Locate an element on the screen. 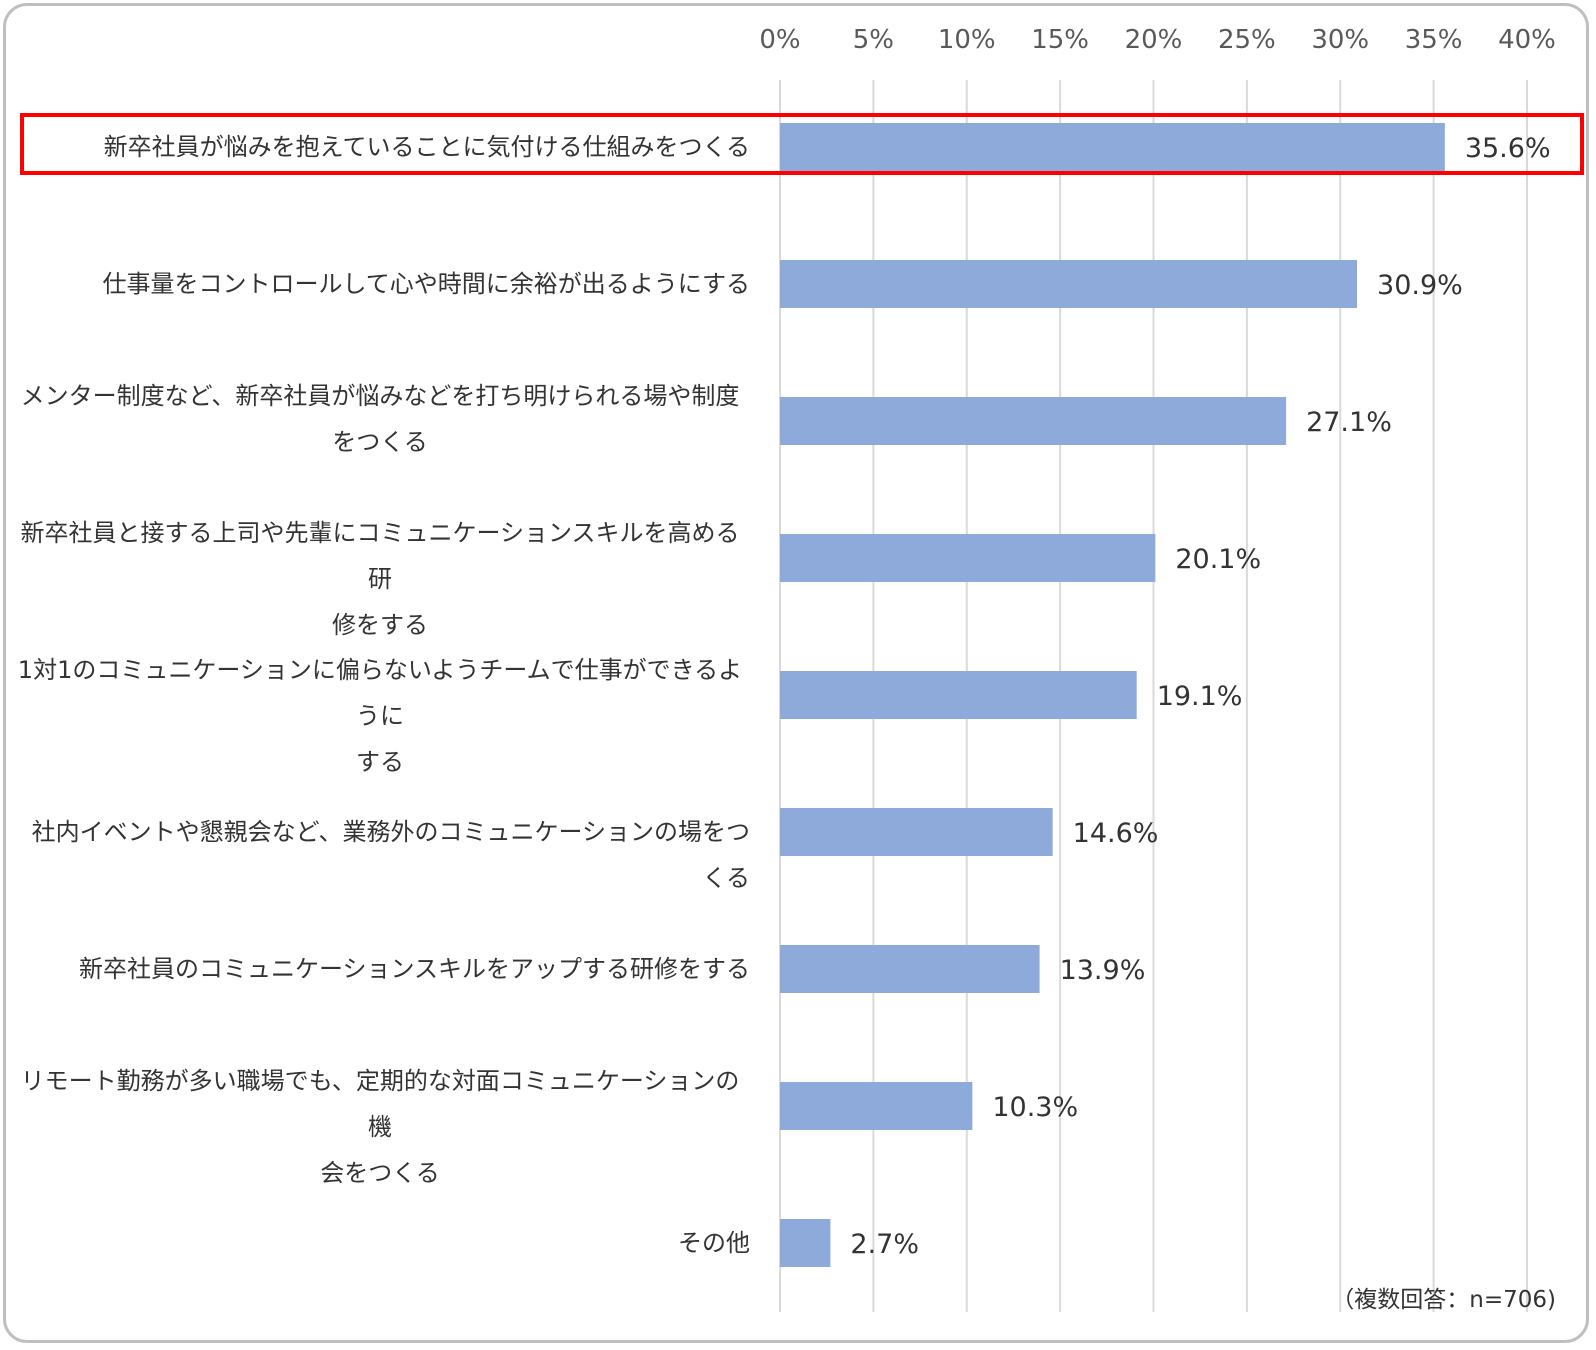  category-label: 新卒社員のコミュニケーションスキルをアップする研修をする is located at coordinates (380, 969).